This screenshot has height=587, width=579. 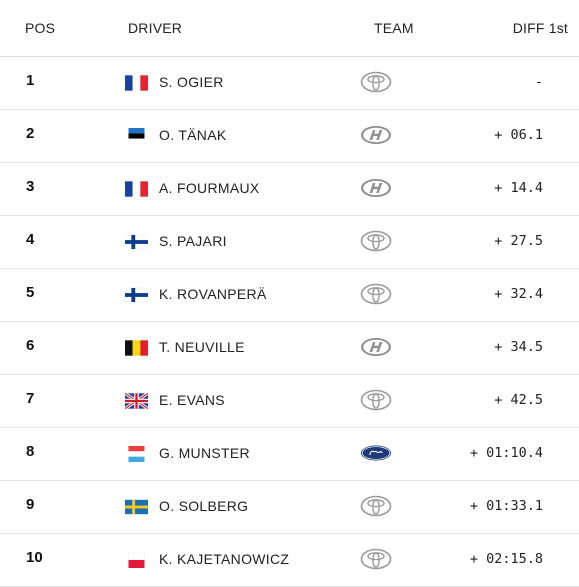 What do you see at coordinates (193, 241) in the screenshot?
I see `driver-name: S. PAJARI` at bounding box center [193, 241].